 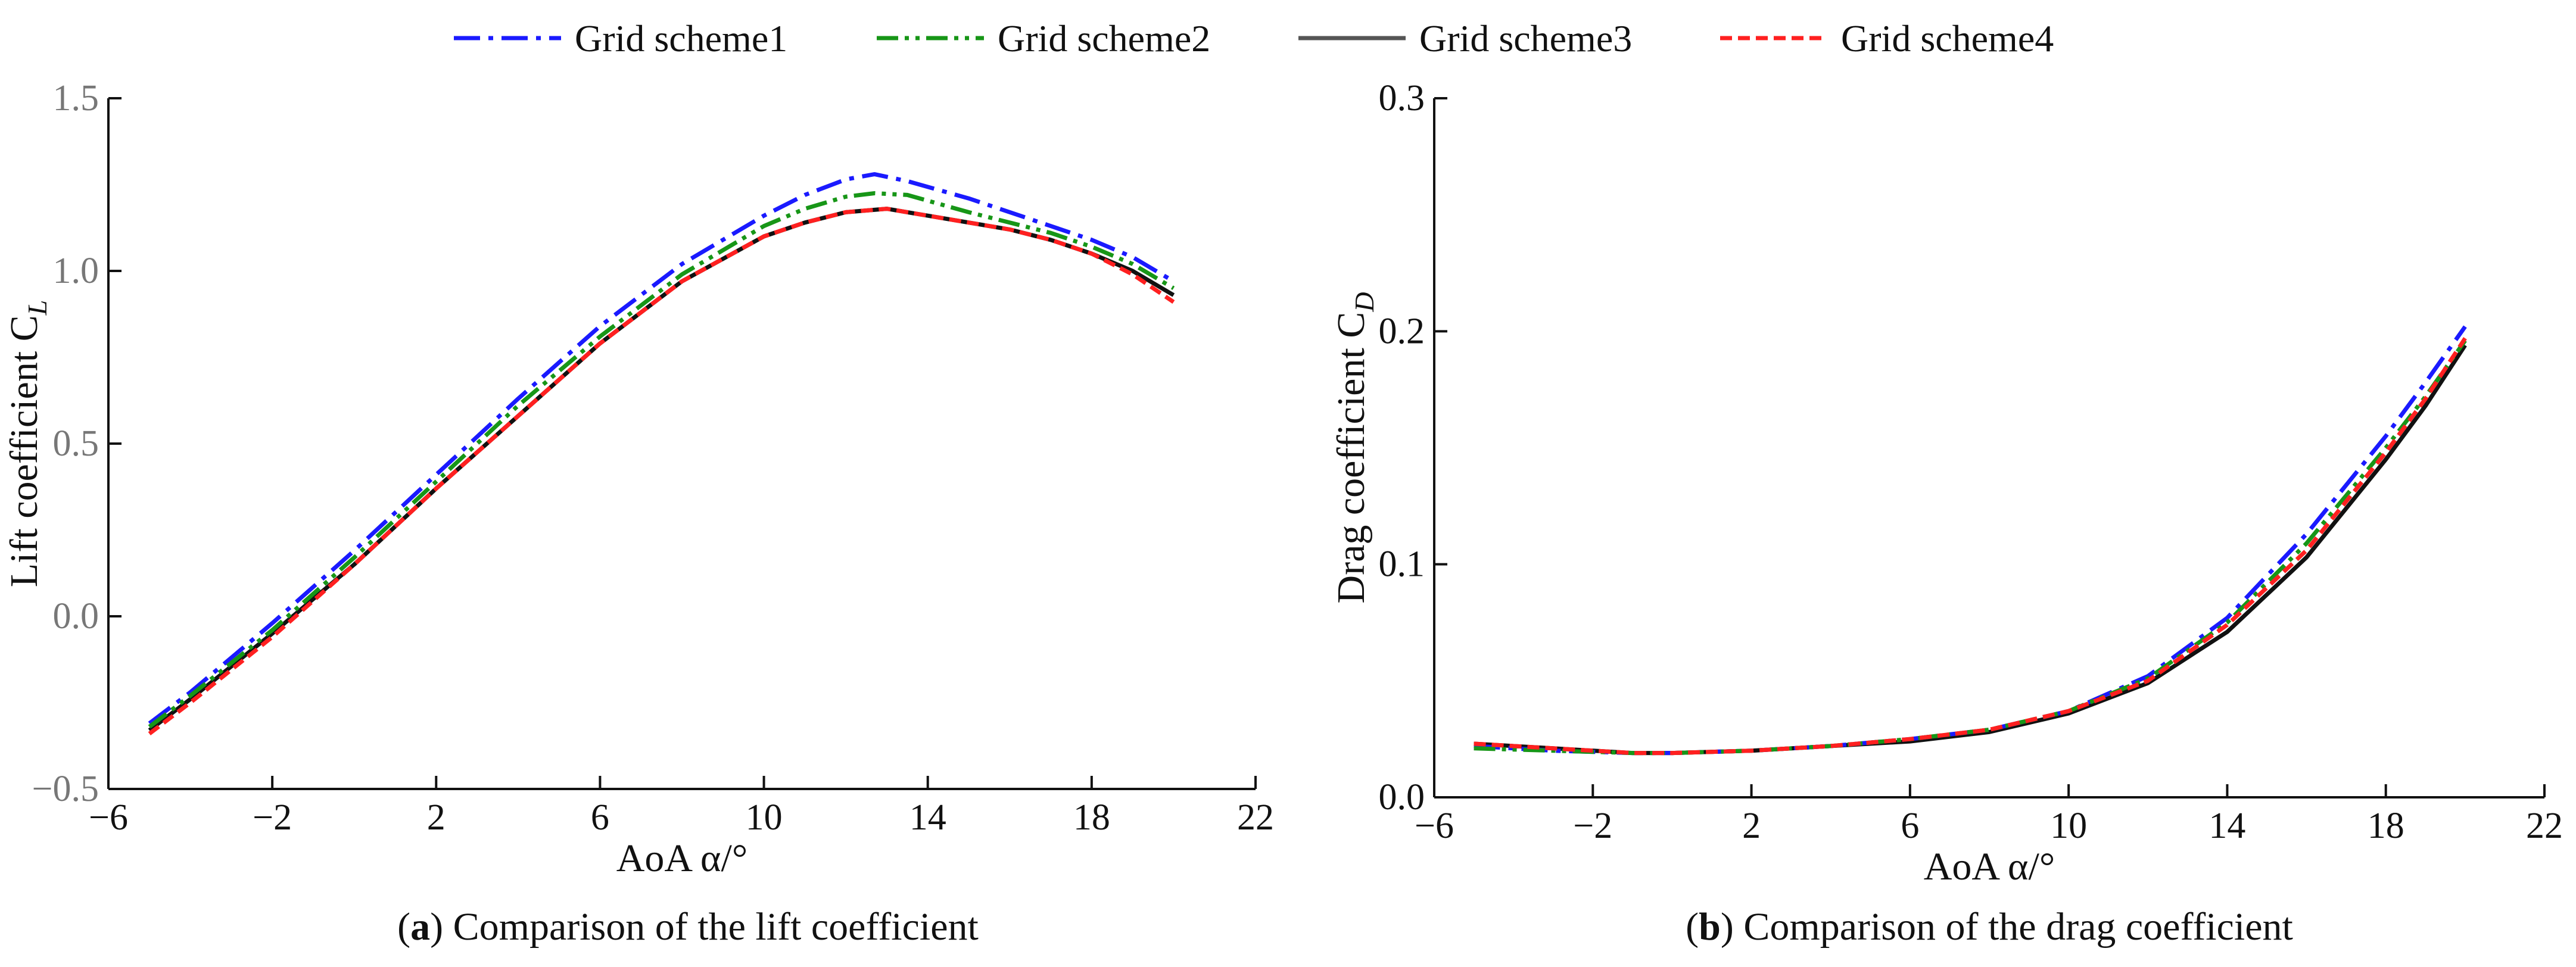 I want to click on y-axis-title: Lift coefficient CL, so click(x=27, y=444).